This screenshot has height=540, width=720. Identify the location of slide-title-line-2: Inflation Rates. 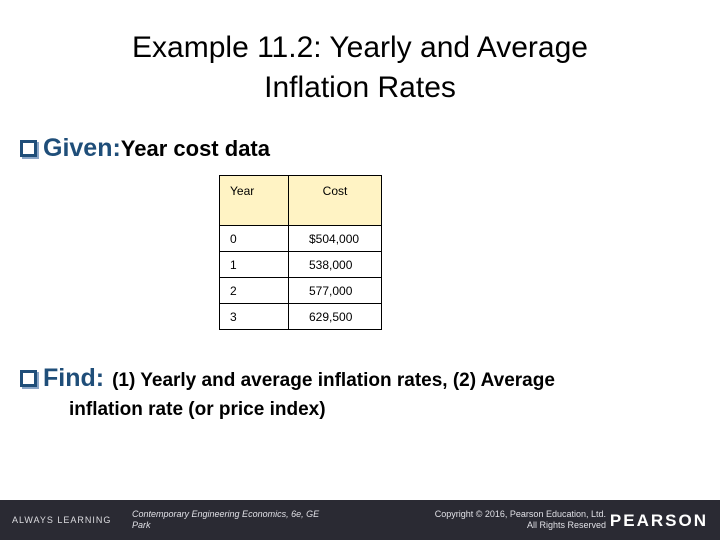
(360, 87).